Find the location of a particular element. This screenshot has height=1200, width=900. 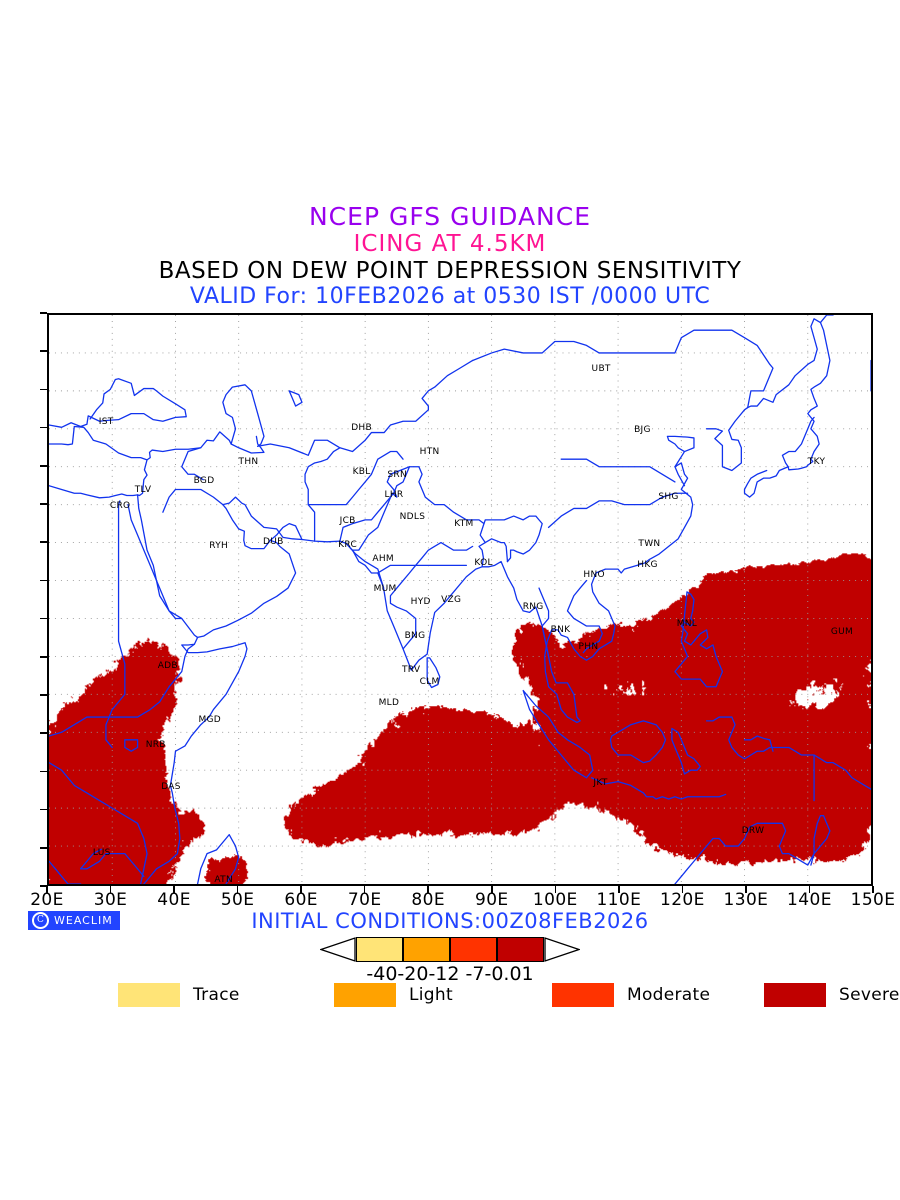

x-axis-tick-40E: 40E is located at coordinates (174, 900).